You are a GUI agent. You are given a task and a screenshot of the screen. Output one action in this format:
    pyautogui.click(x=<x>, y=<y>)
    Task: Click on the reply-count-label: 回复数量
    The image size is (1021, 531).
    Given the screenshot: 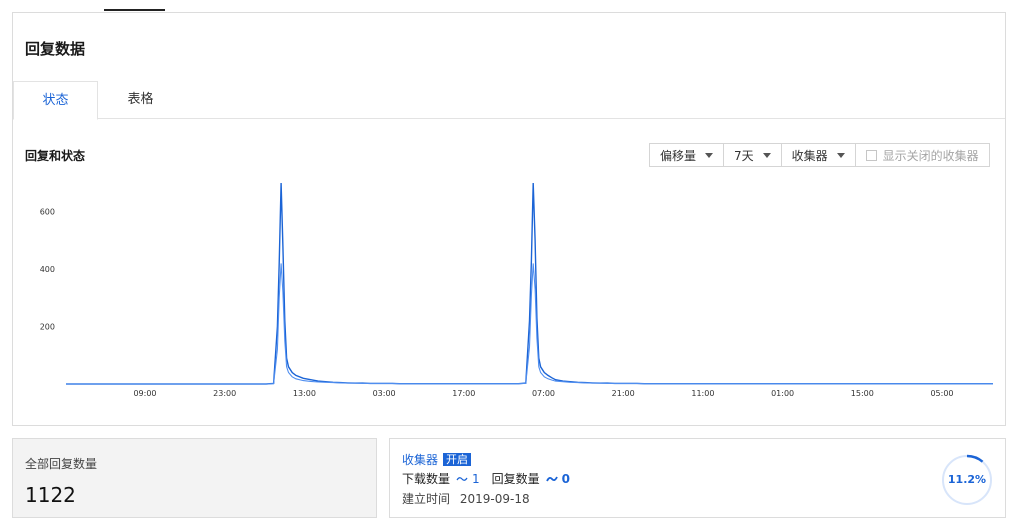 What is the action you would take?
    pyautogui.click(x=515, y=479)
    